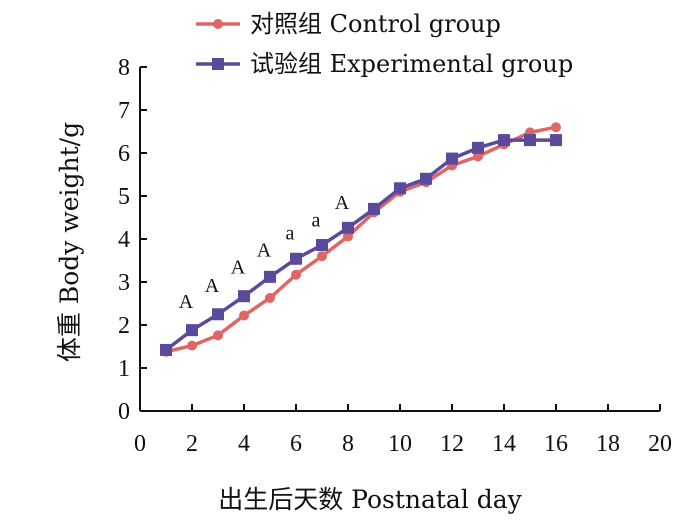 The height and width of the screenshot is (525, 700). I want to click on x-tick-label: 4, so click(244, 444).